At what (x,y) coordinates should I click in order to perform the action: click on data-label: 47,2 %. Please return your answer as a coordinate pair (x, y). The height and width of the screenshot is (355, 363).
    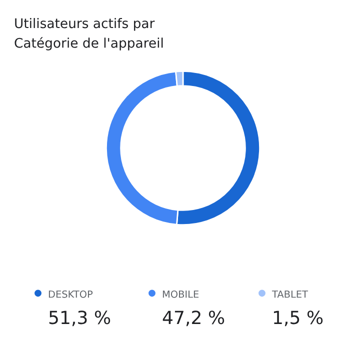
    Looking at the image, I should click on (193, 318).